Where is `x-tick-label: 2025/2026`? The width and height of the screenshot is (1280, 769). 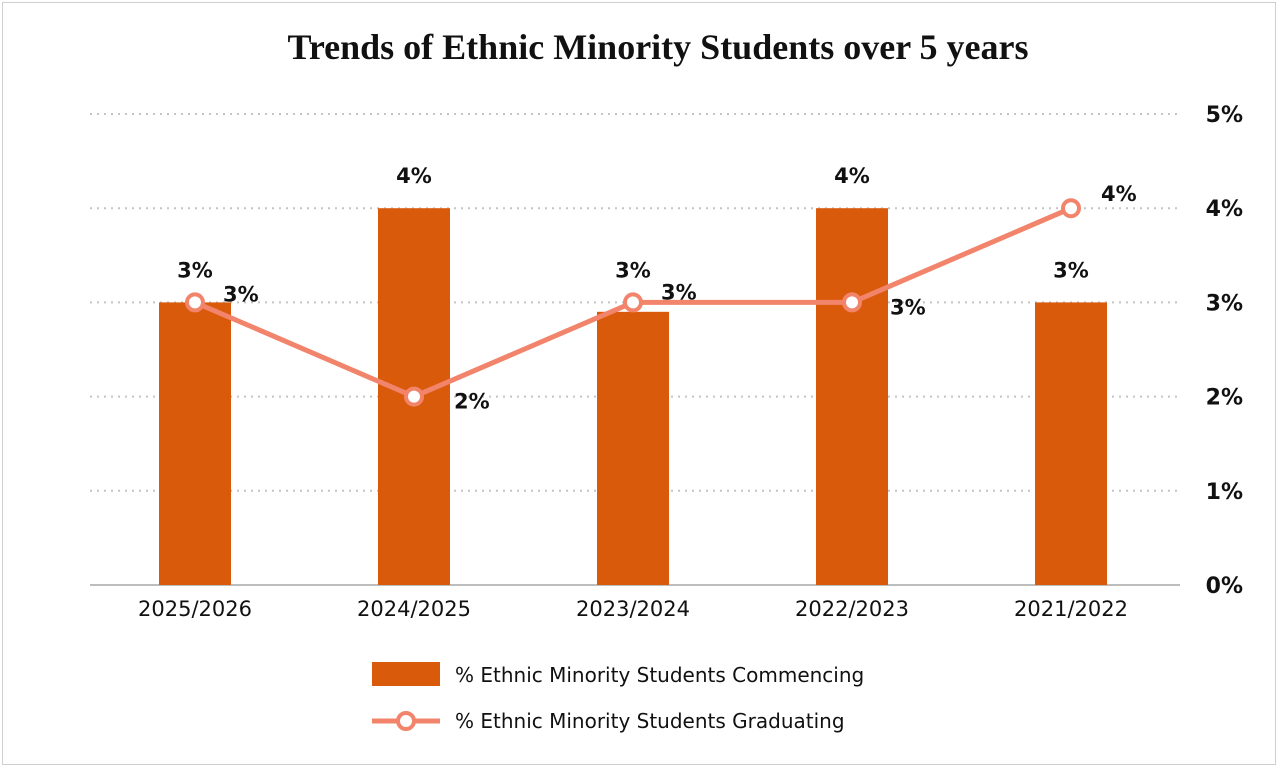
x-tick-label: 2025/2026 is located at coordinates (195, 609).